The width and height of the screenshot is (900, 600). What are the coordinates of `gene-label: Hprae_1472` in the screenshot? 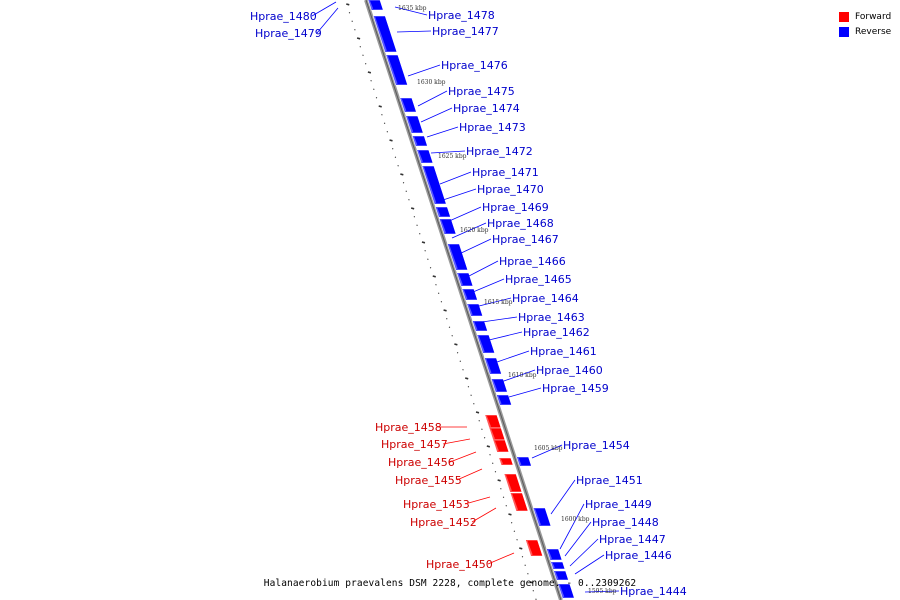 It's located at (499, 151).